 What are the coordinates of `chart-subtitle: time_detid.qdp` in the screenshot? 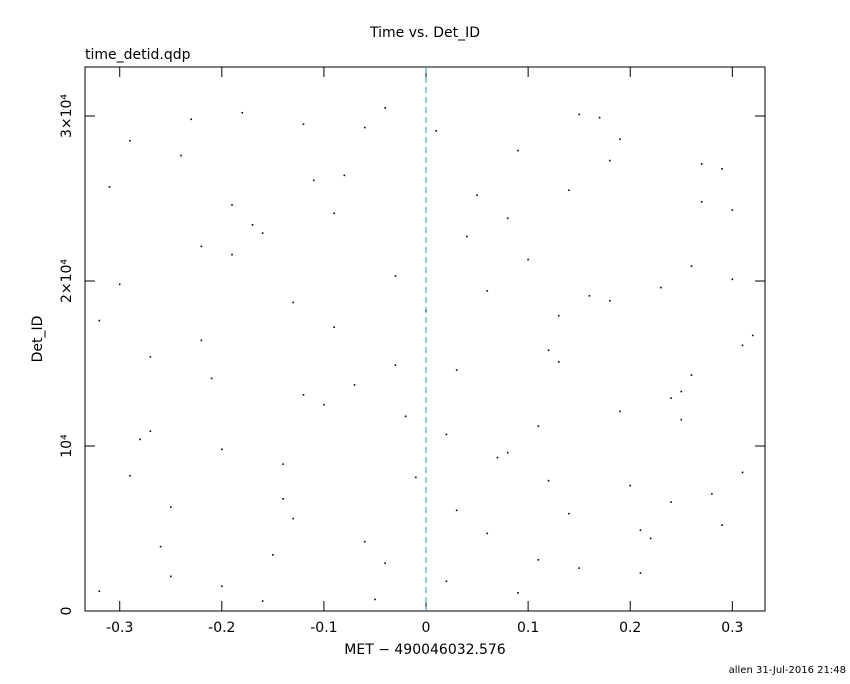 It's located at (138, 55).